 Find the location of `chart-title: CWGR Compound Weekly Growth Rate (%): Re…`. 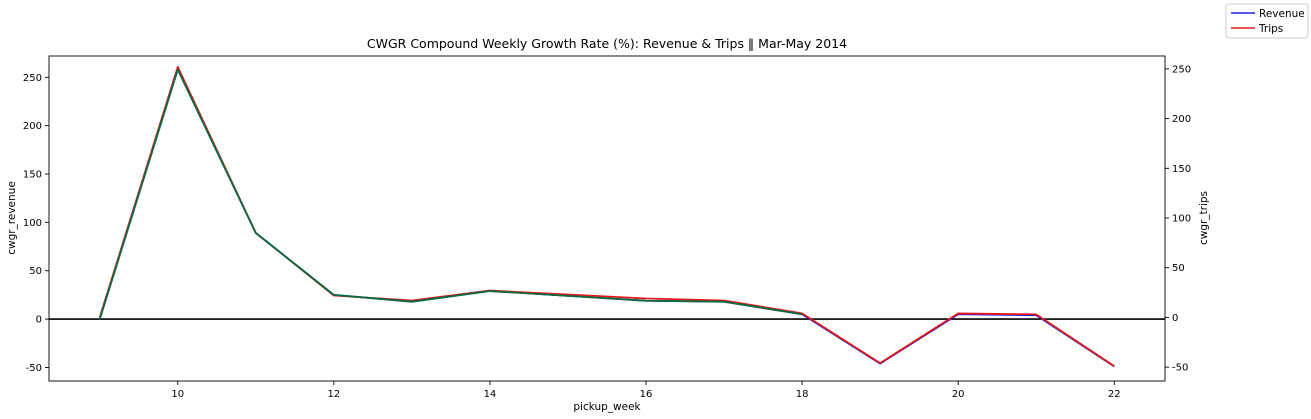

chart-title: CWGR Compound Weekly Growth Rate (%): Re… is located at coordinates (607, 43).